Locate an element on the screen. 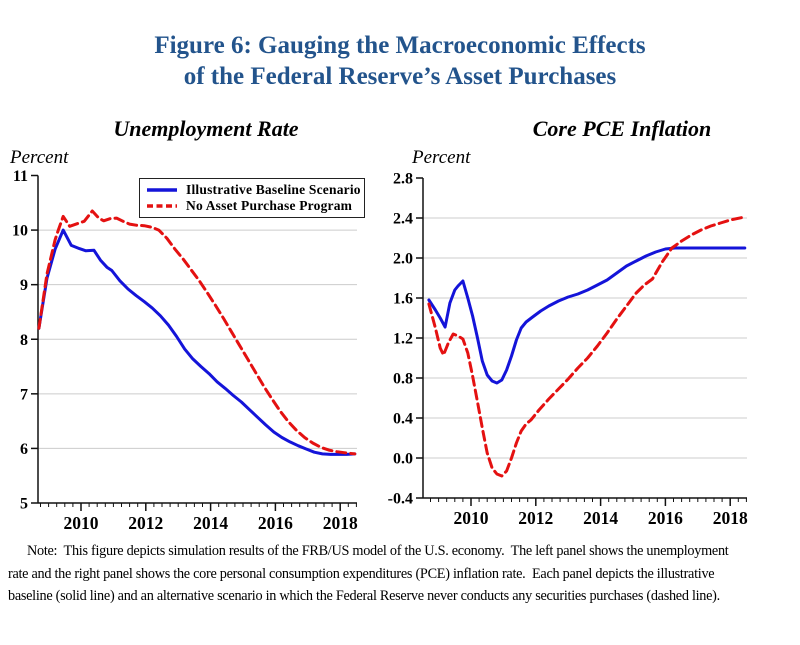 Image resolution: width=800 pixels, height=645 pixels. svg-text: 8 is located at coordinates (24, 340).